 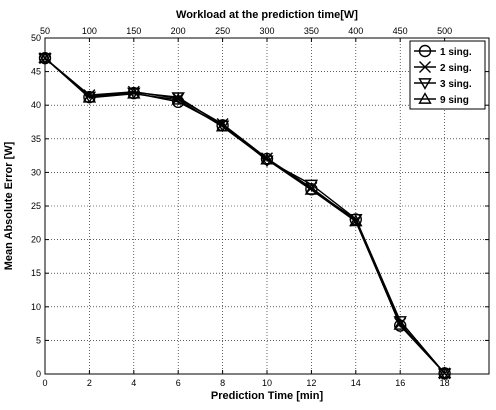 I want to click on legend-entry: 1 sing., so click(x=443, y=51).